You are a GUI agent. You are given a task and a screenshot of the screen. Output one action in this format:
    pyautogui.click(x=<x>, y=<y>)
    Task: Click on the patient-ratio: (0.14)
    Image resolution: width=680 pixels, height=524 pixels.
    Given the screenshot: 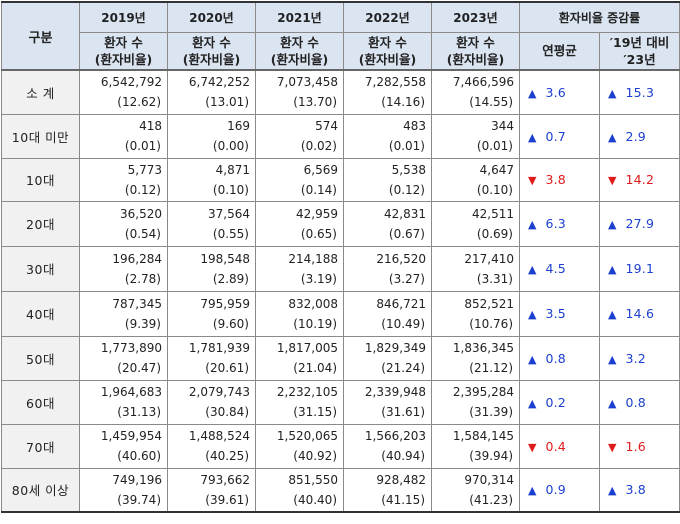 What is the action you would take?
    pyautogui.click(x=318, y=189)
    